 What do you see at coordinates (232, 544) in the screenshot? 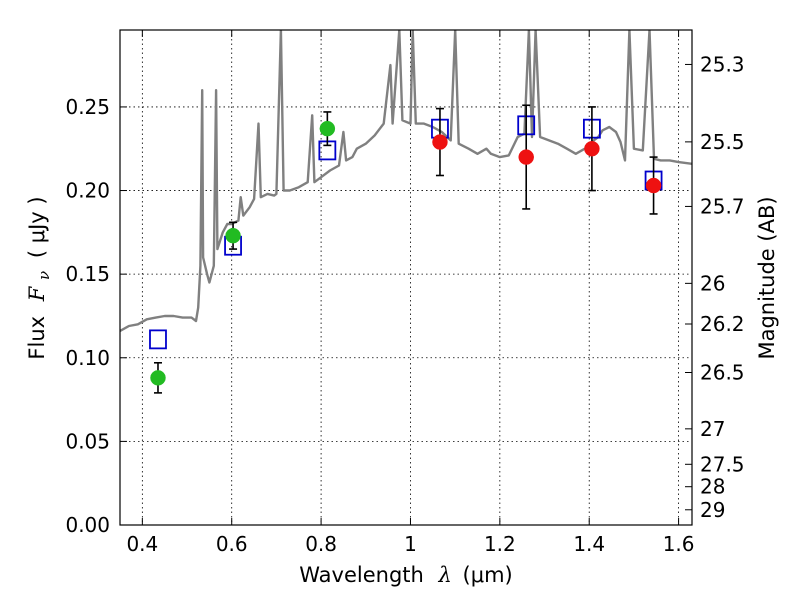
I see `x-tick-label: 0.6` at bounding box center [232, 544].